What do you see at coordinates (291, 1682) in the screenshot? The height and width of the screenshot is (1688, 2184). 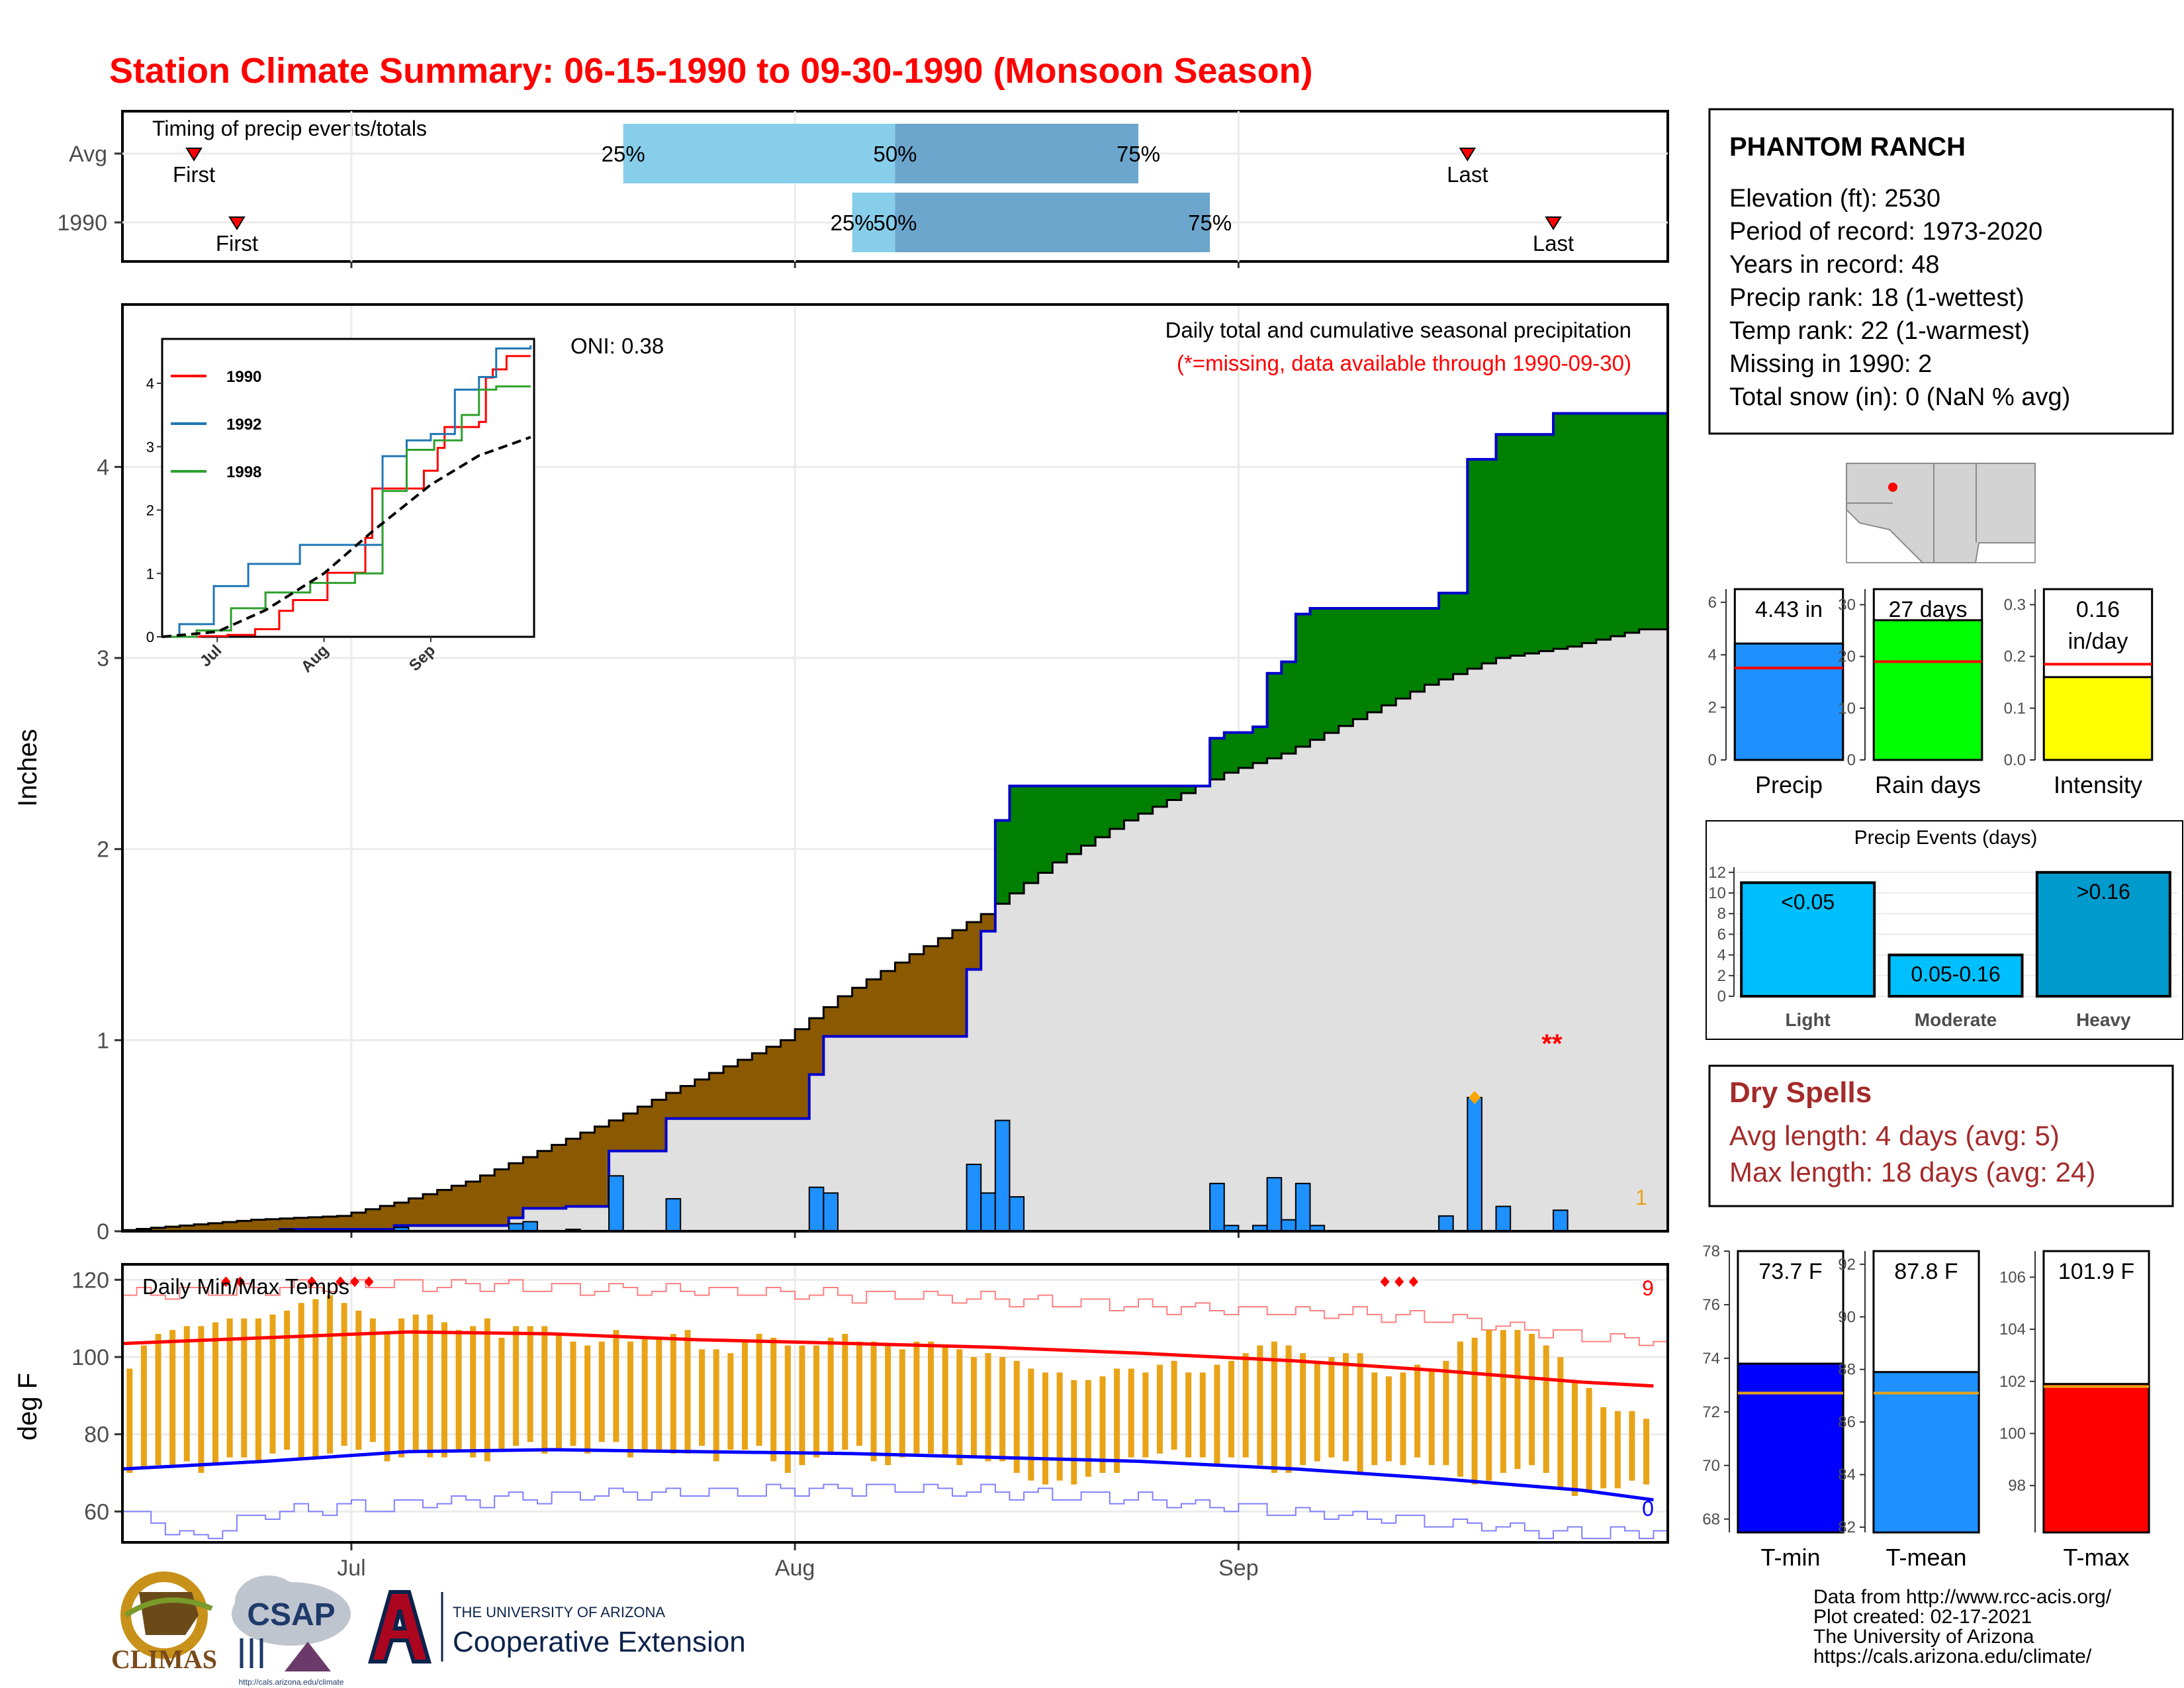 I see `csap-url: http://cals.arizona.edu/climate` at bounding box center [291, 1682].